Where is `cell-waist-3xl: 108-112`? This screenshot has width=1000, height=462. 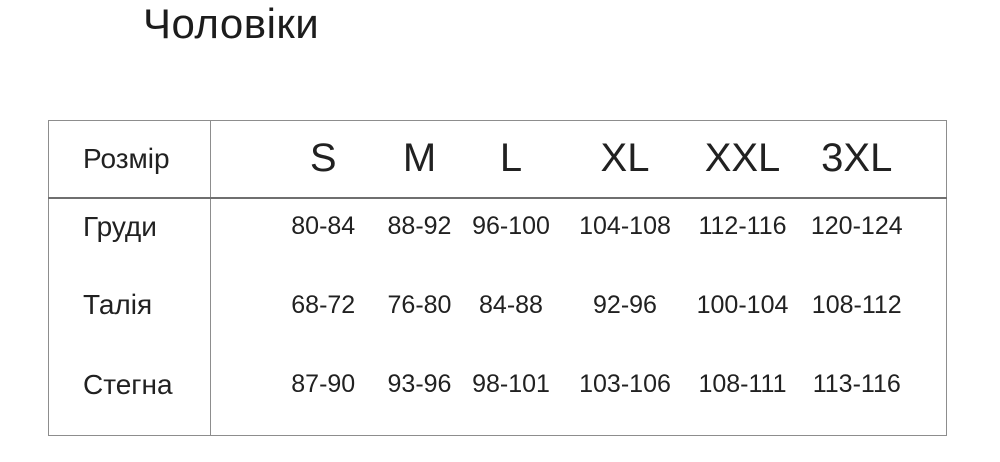 cell-waist-3xl: 108-112 is located at coordinates (856, 304).